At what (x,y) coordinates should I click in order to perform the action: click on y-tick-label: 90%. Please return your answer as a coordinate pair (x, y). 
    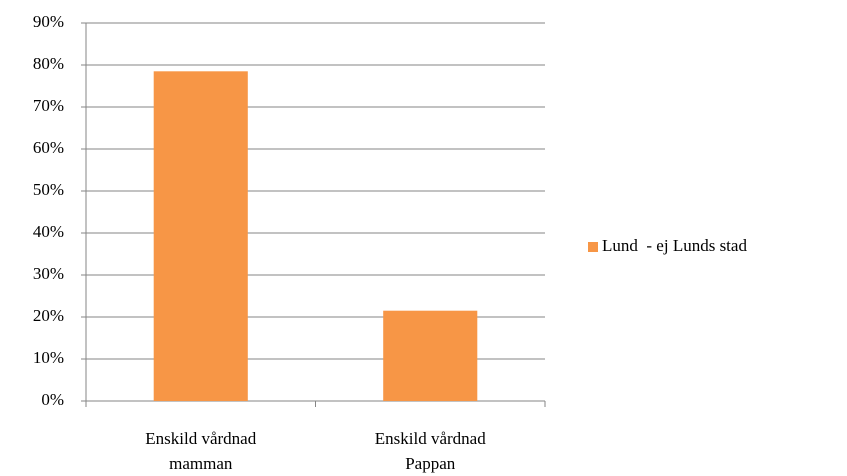
    Looking at the image, I should click on (48, 21).